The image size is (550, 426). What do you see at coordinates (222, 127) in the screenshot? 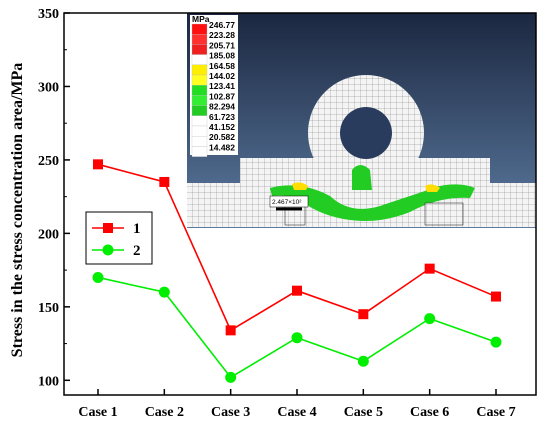
I see `inset-legend-value: 41.152` at bounding box center [222, 127].